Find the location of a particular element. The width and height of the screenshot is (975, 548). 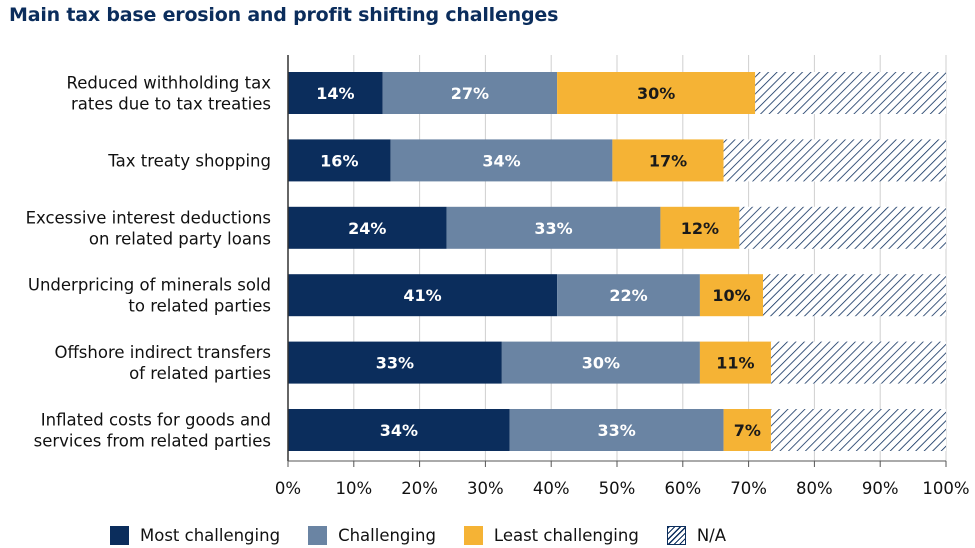

x-tick-label: 80% is located at coordinates (814, 488).